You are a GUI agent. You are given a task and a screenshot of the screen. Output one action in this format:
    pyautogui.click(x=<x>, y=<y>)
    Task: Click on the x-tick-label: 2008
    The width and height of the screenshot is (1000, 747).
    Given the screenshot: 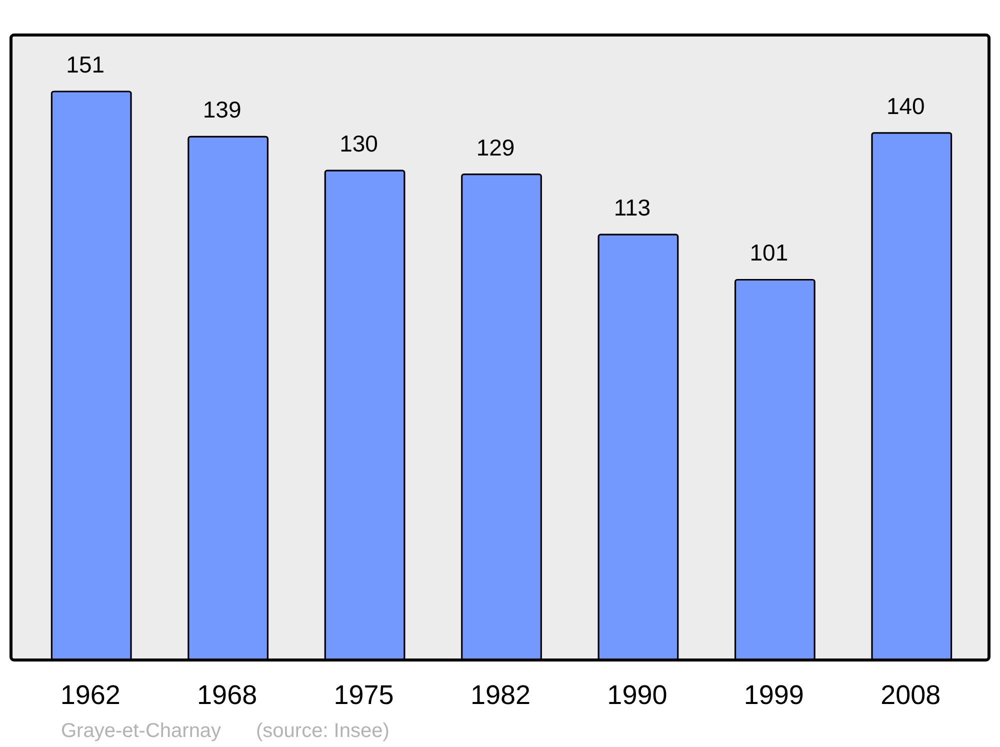 What is the action you would take?
    pyautogui.click(x=910, y=695)
    